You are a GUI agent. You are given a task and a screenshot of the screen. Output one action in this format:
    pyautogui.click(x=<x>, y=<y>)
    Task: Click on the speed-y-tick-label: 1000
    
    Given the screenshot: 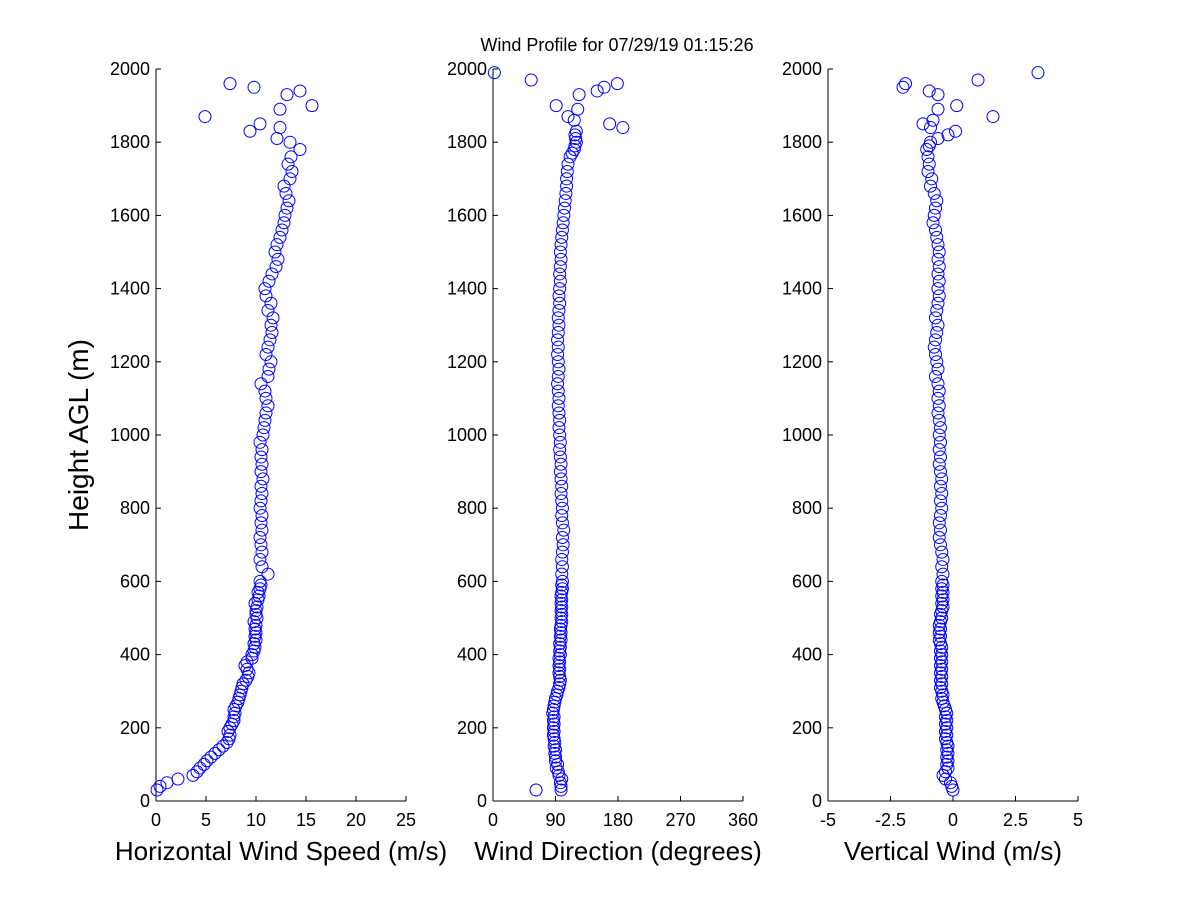 What is the action you would take?
    pyautogui.click(x=130, y=435)
    